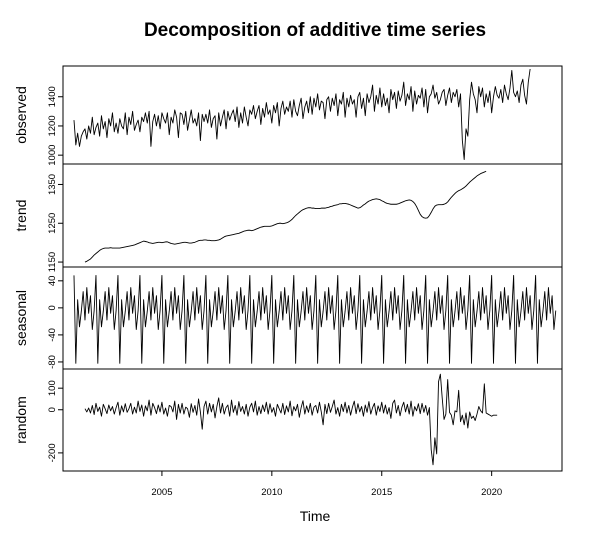 The height and width of the screenshot is (548, 592). What do you see at coordinates (52, 388) in the screenshot?
I see `y-tick-label: 100` at bounding box center [52, 388].